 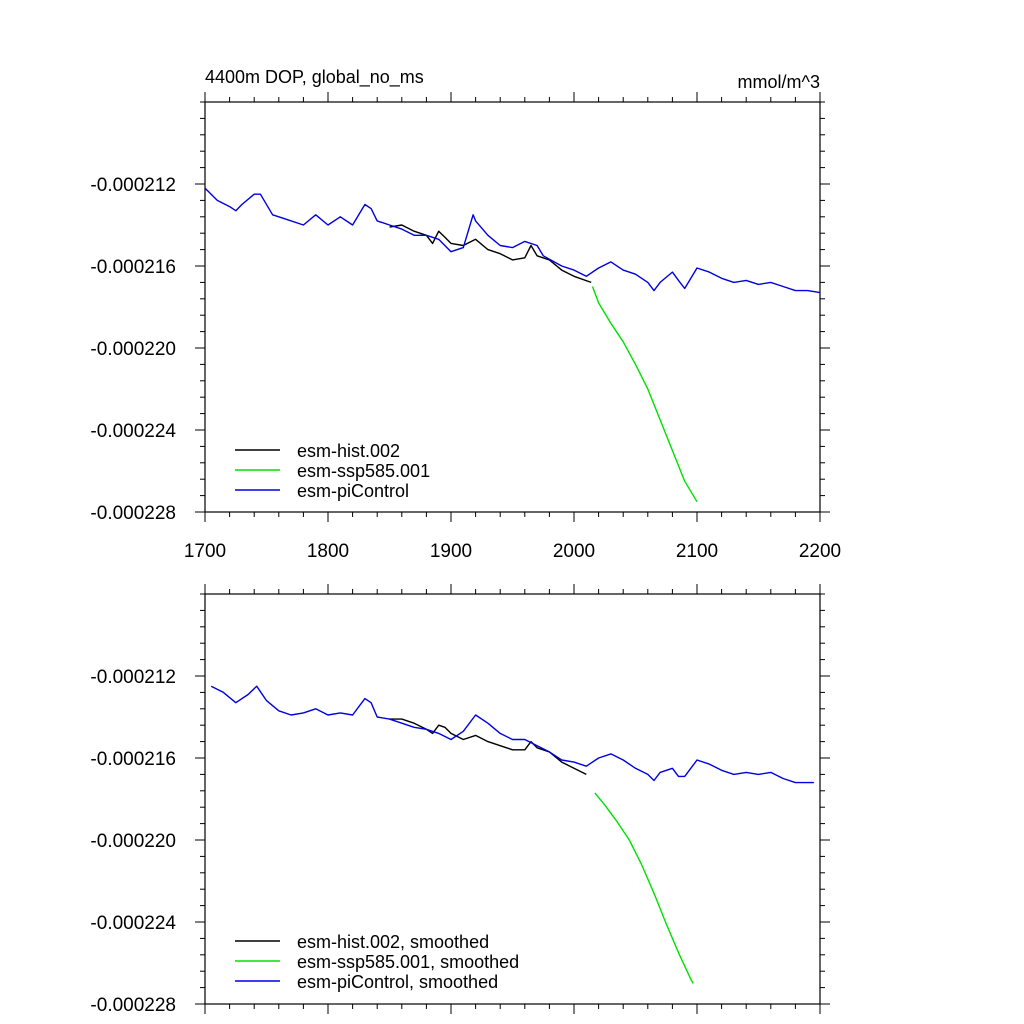 What do you see at coordinates (353, 491) in the screenshot?
I see `legend-label: esm-piControl` at bounding box center [353, 491].